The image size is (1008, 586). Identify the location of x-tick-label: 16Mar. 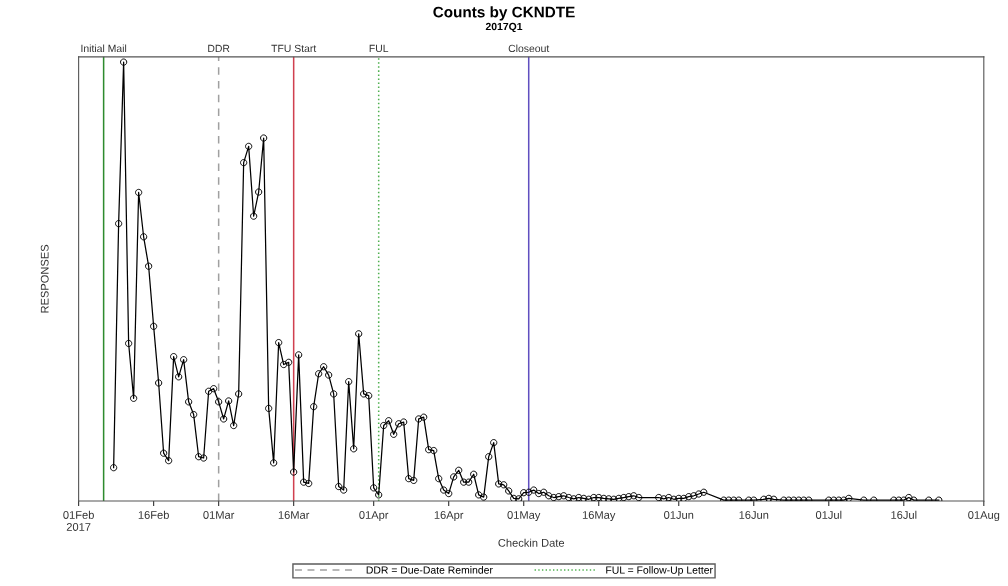
(294, 515).